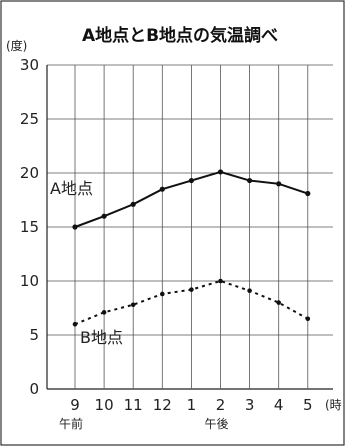  What do you see at coordinates (29, 119) in the screenshot?
I see `y-tick-label-25: 25` at bounding box center [29, 119].